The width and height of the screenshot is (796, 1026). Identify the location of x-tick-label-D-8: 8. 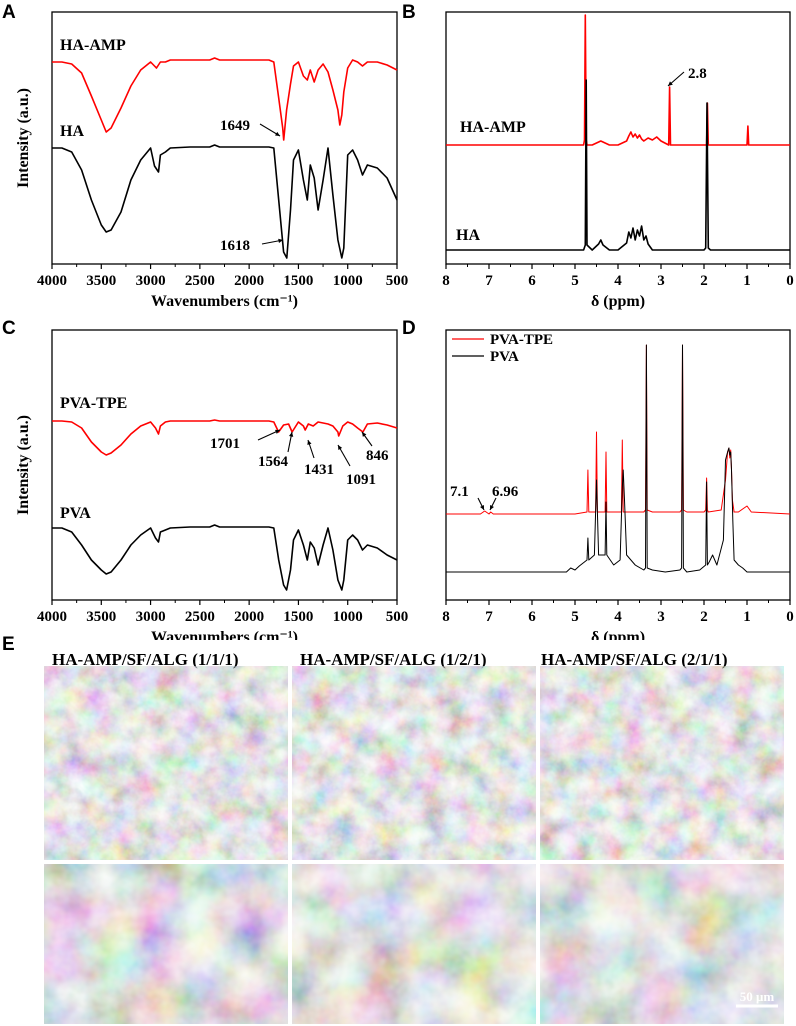
(446, 617).